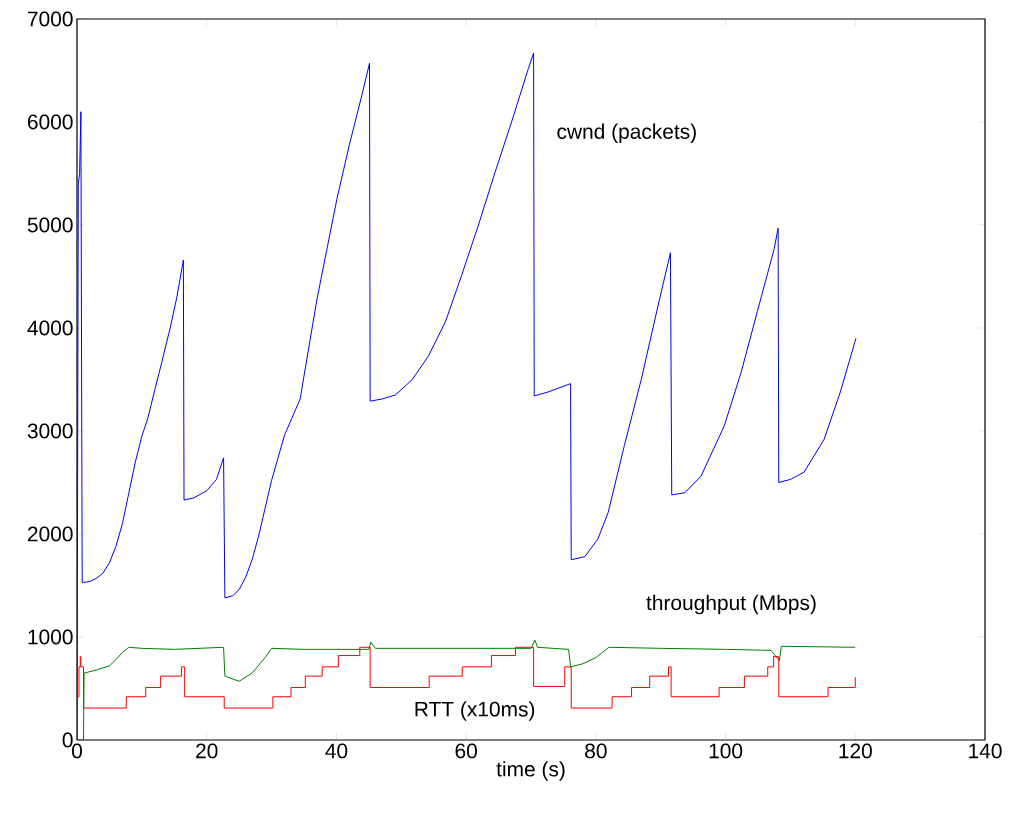 This screenshot has height=814, width=1016. What do you see at coordinates (336, 751) in the screenshot?
I see `x-tick-label: 40` at bounding box center [336, 751].